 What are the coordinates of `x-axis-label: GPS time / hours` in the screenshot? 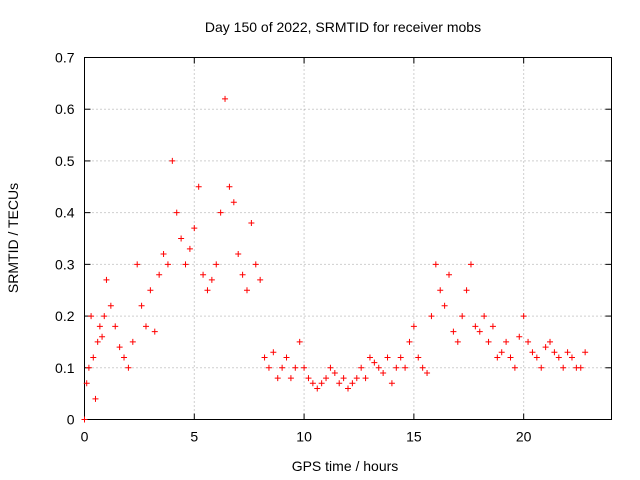 It's located at (345, 466).